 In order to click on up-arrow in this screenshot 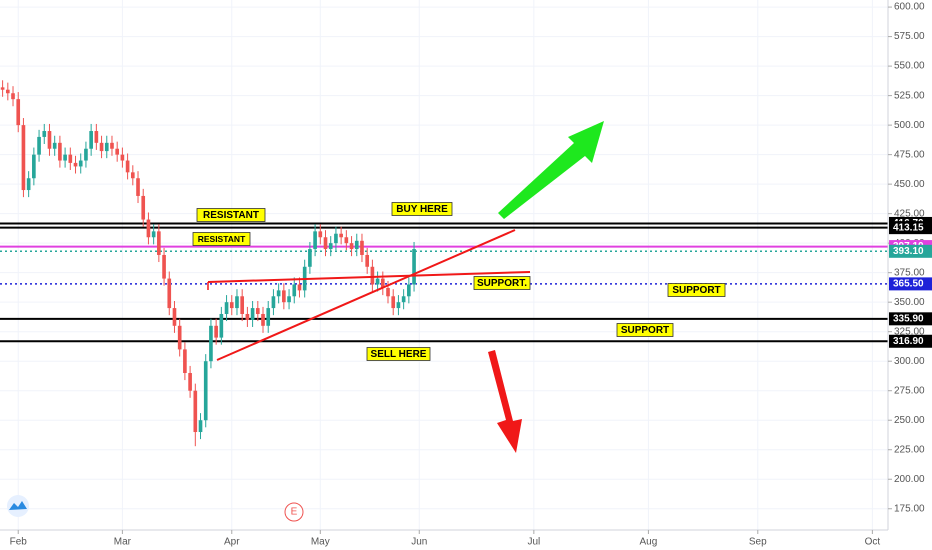, I will do `click(551, 170)`.